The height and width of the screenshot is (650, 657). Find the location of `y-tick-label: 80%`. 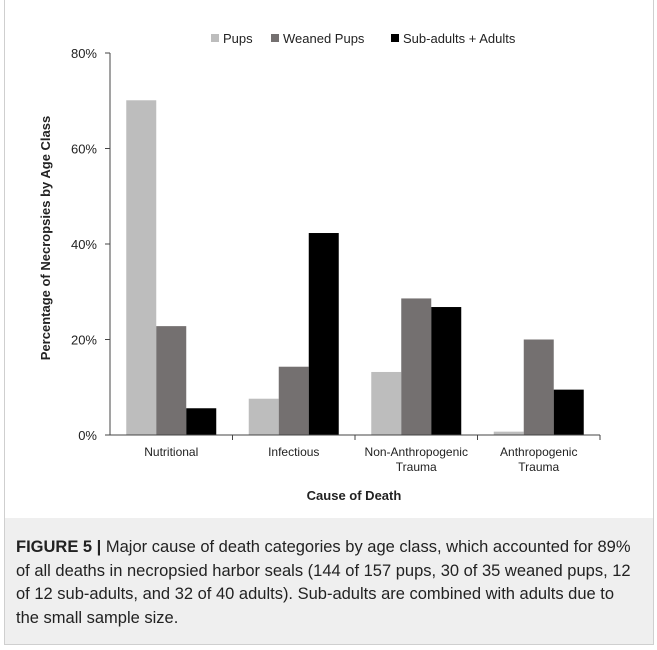

y-tick-label: 80% is located at coordinates (84, 53).